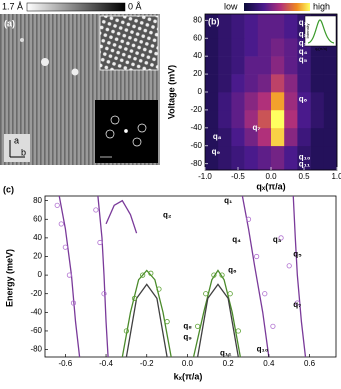  What do you see at coordinates (217, 136) in the screenshot?
I see `annotation: q₈` at bounding box center [217, 136].